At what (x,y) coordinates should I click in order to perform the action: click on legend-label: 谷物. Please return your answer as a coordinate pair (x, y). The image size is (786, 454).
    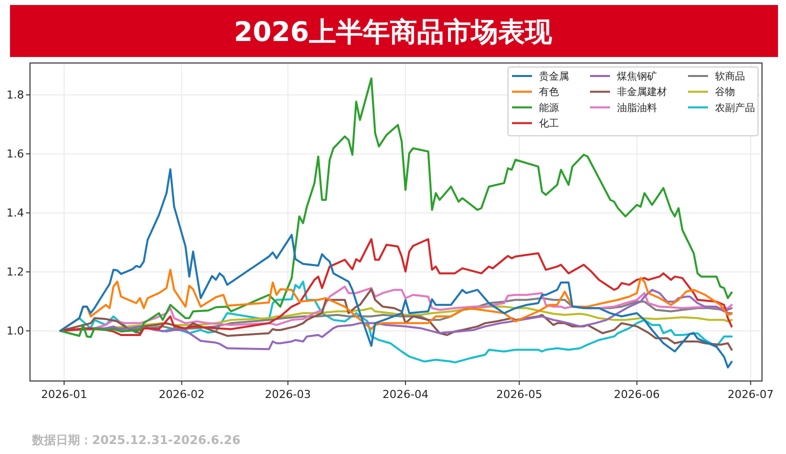
    Looking at the image, I should click on (725, 92).